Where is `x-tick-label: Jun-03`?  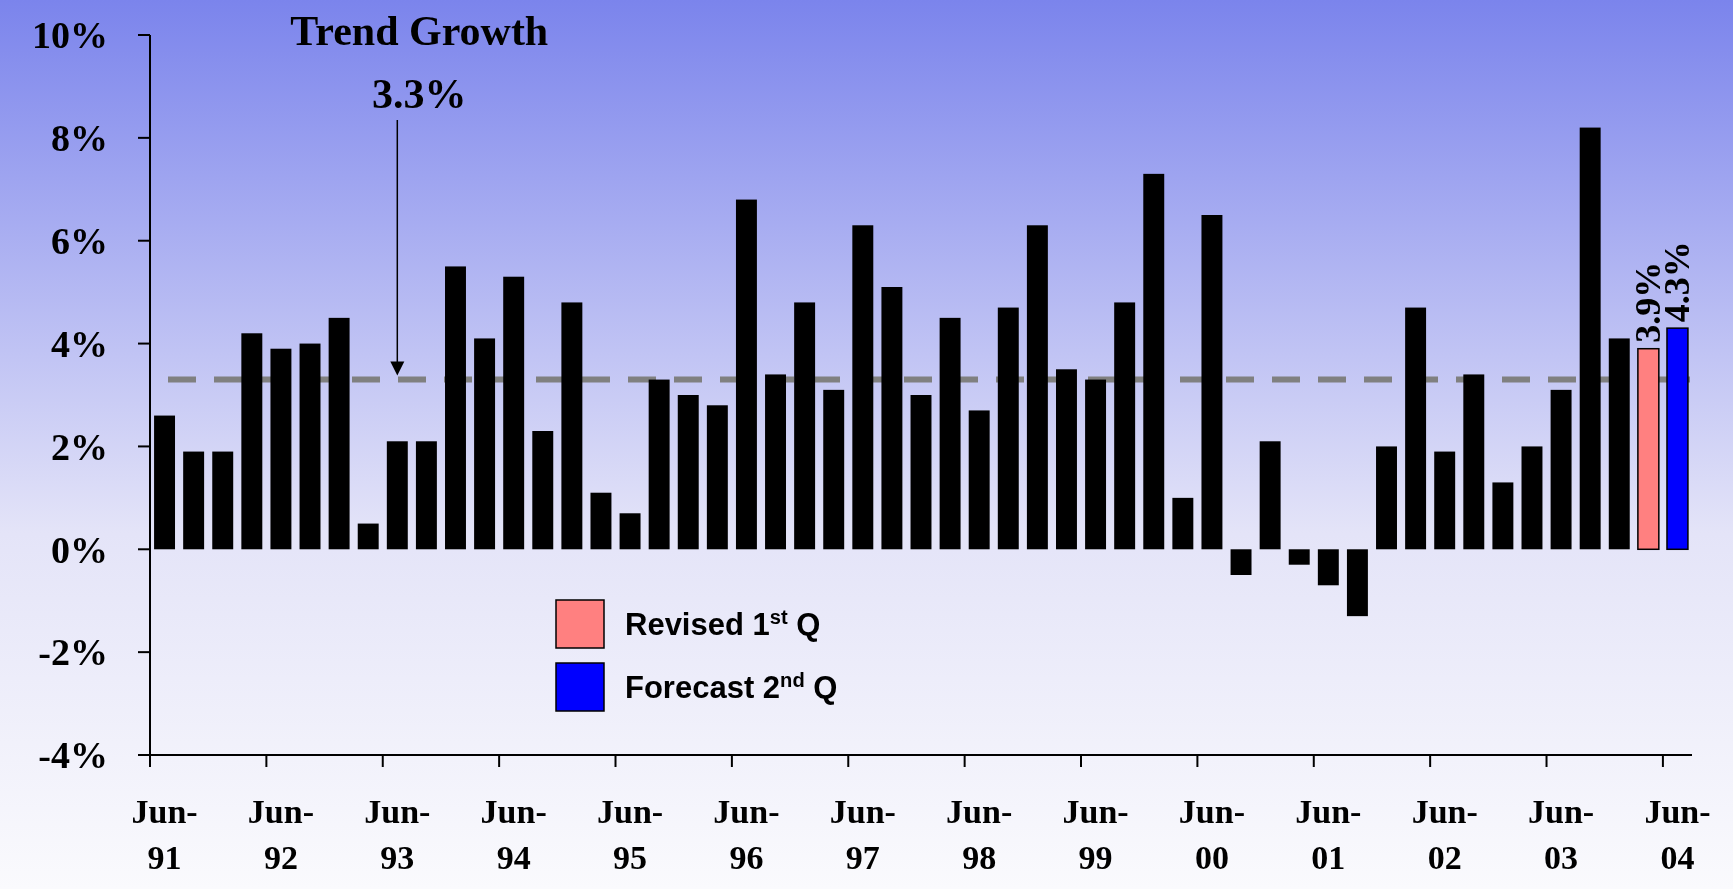
x-tick-label: Jun-03 is located at coordinates (1561, 834).